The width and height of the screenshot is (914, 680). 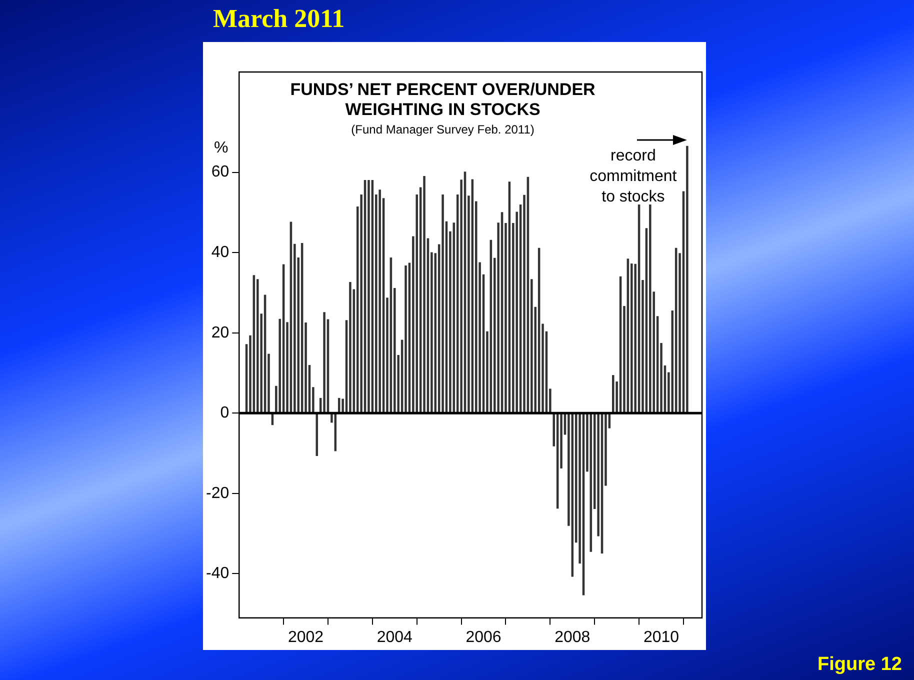 I want to click on annotation: record commitment to stocks, so click(x=634, y=177).